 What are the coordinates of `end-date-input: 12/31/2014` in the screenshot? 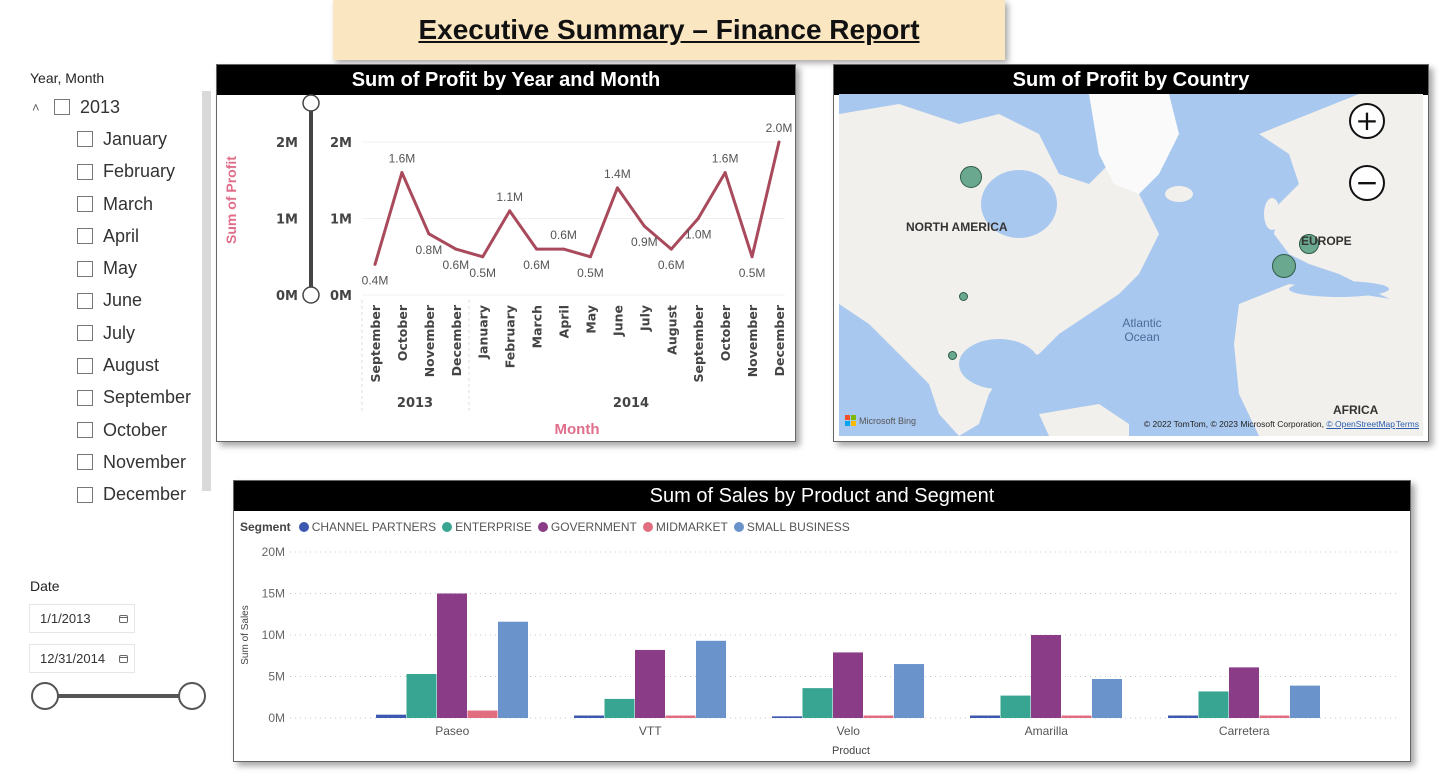 It's located at (82, 658).